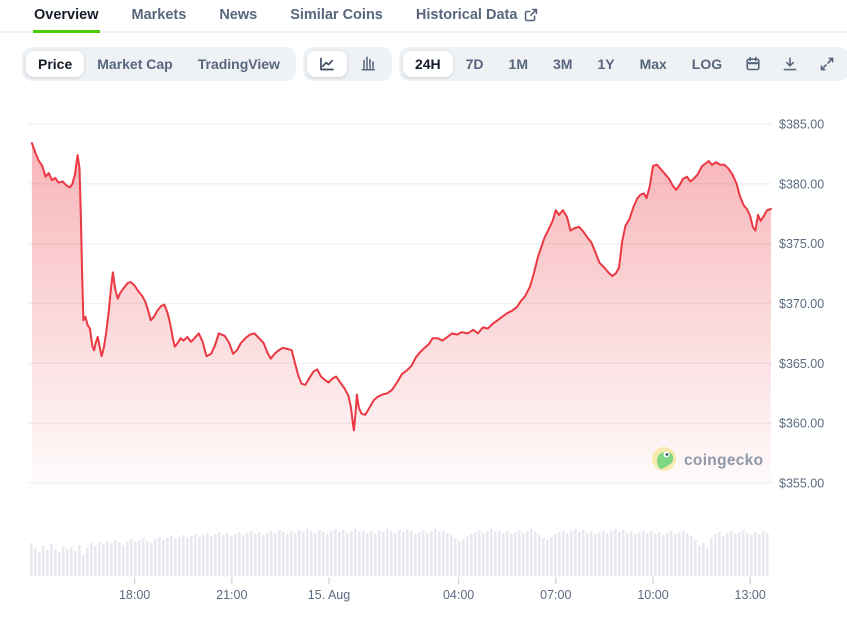 This screenshot has height=621, width=847. Describe the element at coordinates (399, 552) in the screenshot. I see `volume-bars` at that location.